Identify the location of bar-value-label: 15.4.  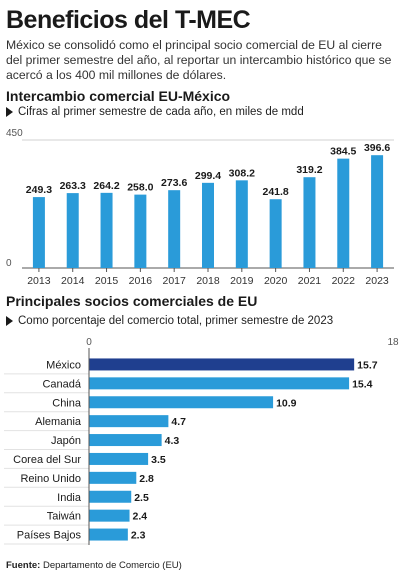
(362, 384).